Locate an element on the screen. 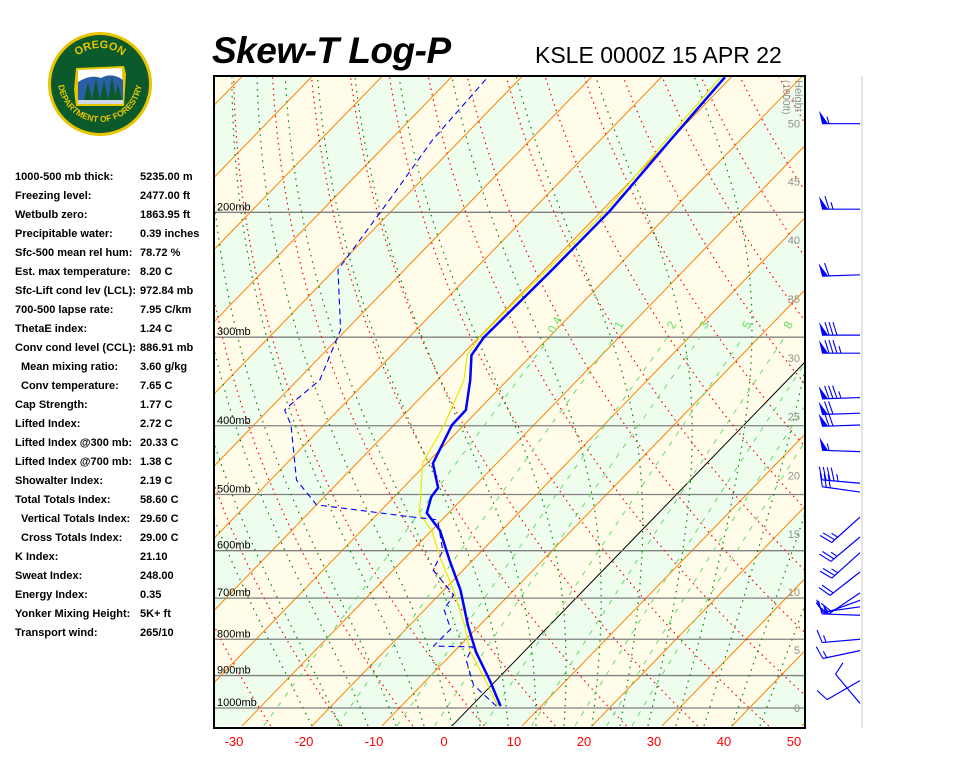 The height and width of the screenshot is (768, 960). pressure-tick-label: 1000mb is located at coordinates (237, 703).